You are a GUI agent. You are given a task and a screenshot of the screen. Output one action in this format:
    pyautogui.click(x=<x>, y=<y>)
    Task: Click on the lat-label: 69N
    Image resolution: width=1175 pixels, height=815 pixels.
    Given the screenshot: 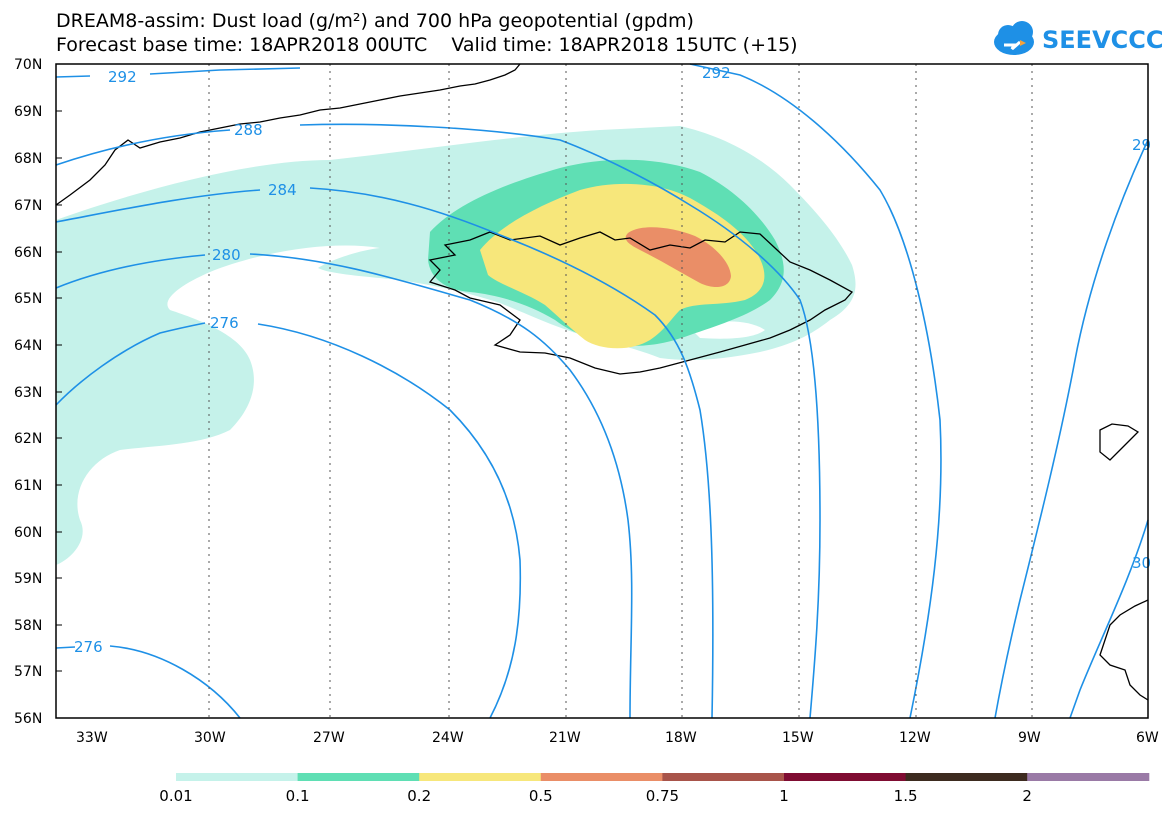 What is the action you would take?
    pyautogui.click(x=28, y=112)
    